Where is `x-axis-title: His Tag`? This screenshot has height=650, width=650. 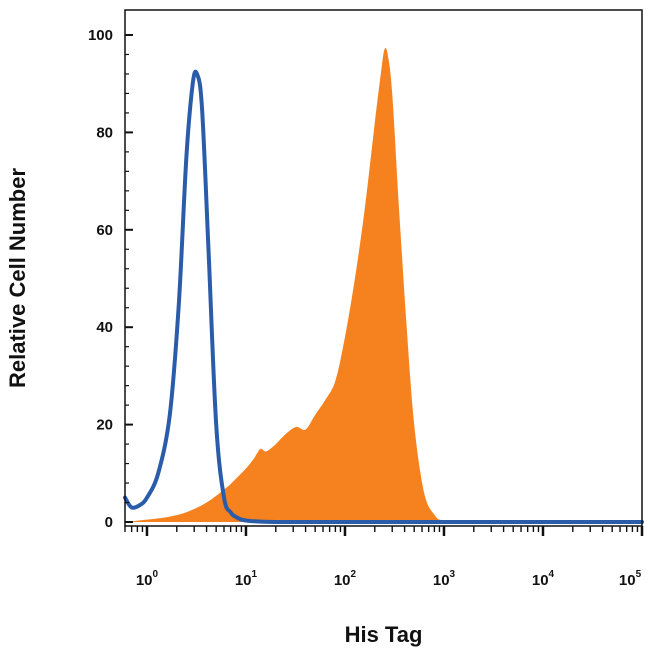
x-axis-title: His Tag is located at coordinates (384, 634).